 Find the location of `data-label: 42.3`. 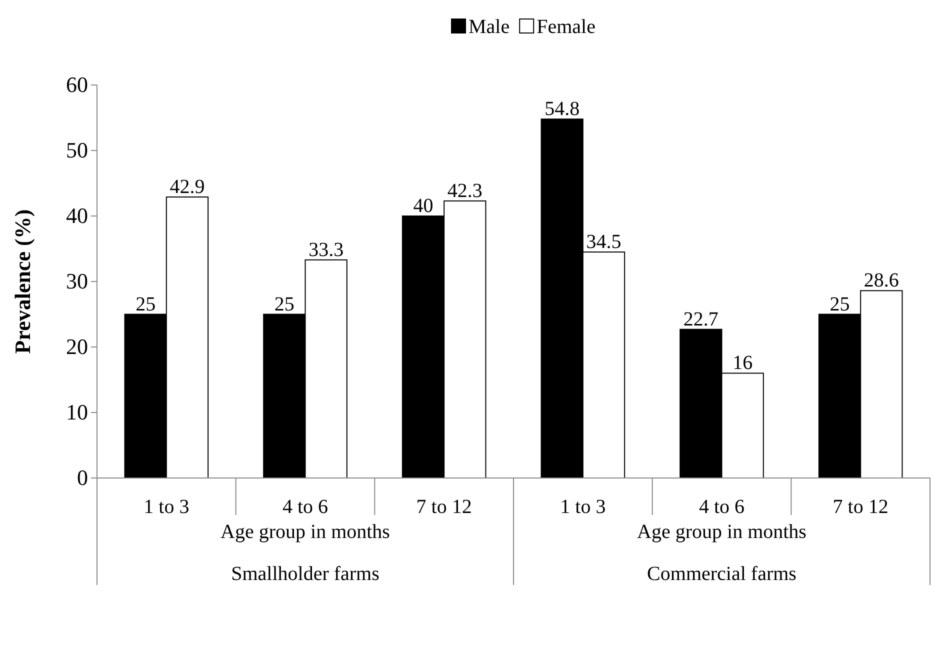

data-label: 42.3 is located at coordinates (464, 191).